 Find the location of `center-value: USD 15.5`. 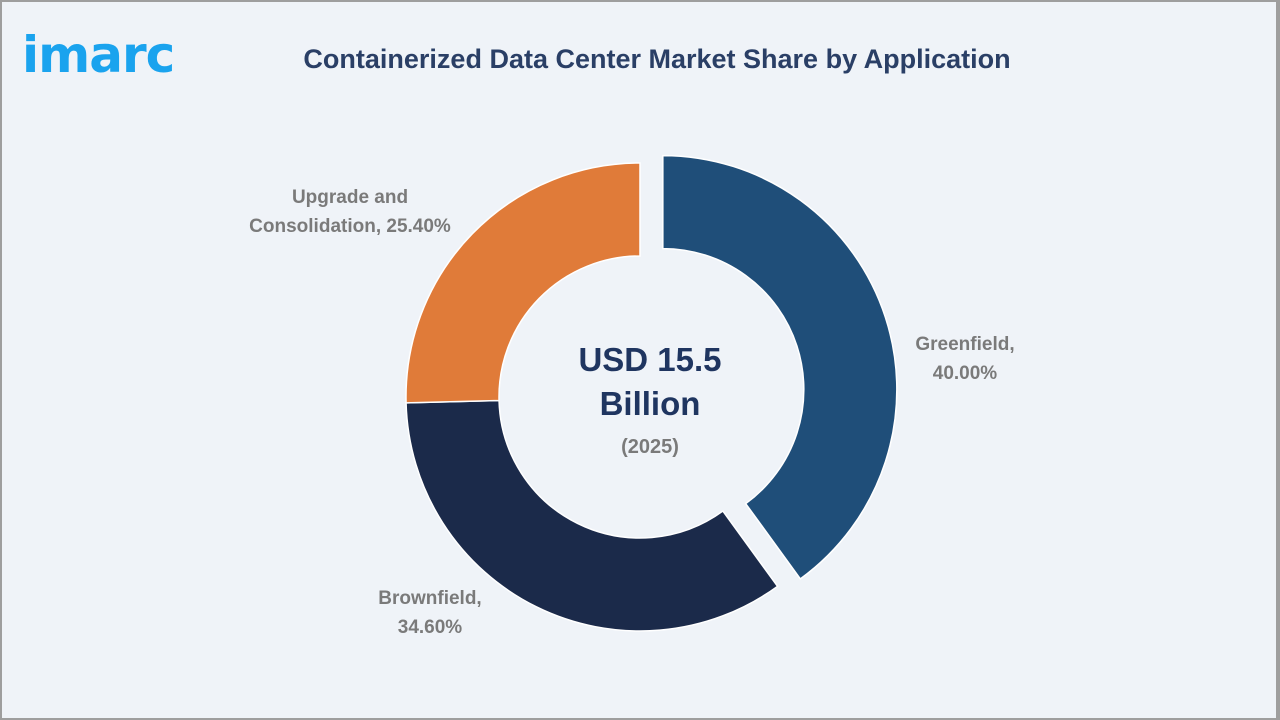

center-value: USD 15.5 is located at coordinates (650, 359).